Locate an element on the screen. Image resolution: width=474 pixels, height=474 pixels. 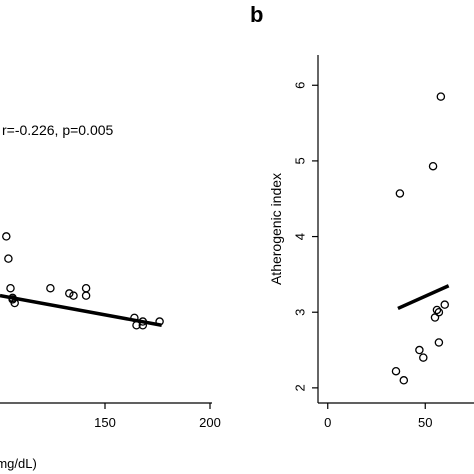
panel-b-x-tick-label: 0 is located at coordinates (327, 422).